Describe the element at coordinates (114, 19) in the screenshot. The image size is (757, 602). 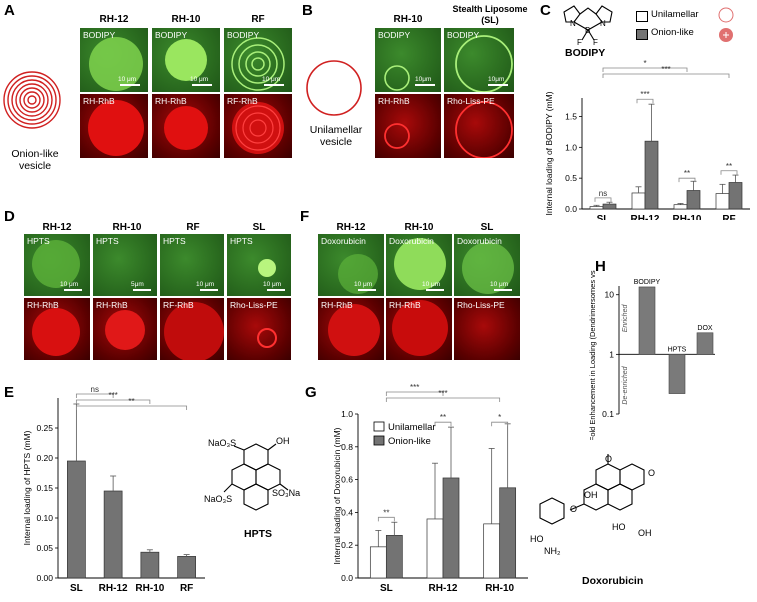
I see `col-title-a-1: RH-12` at that location.